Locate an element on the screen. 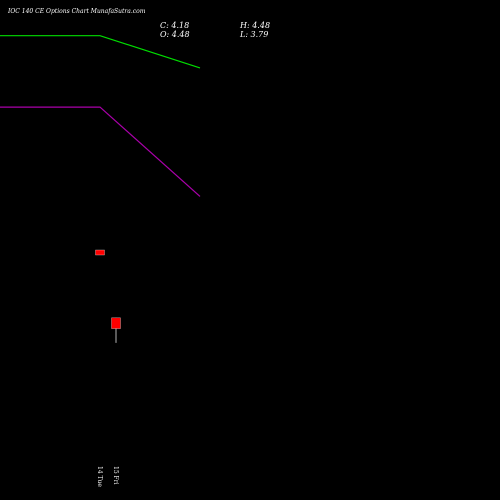 The height and width of the screenshot is (500, 500). high-value: H: 4.48 is located at coordinates (255, 25).